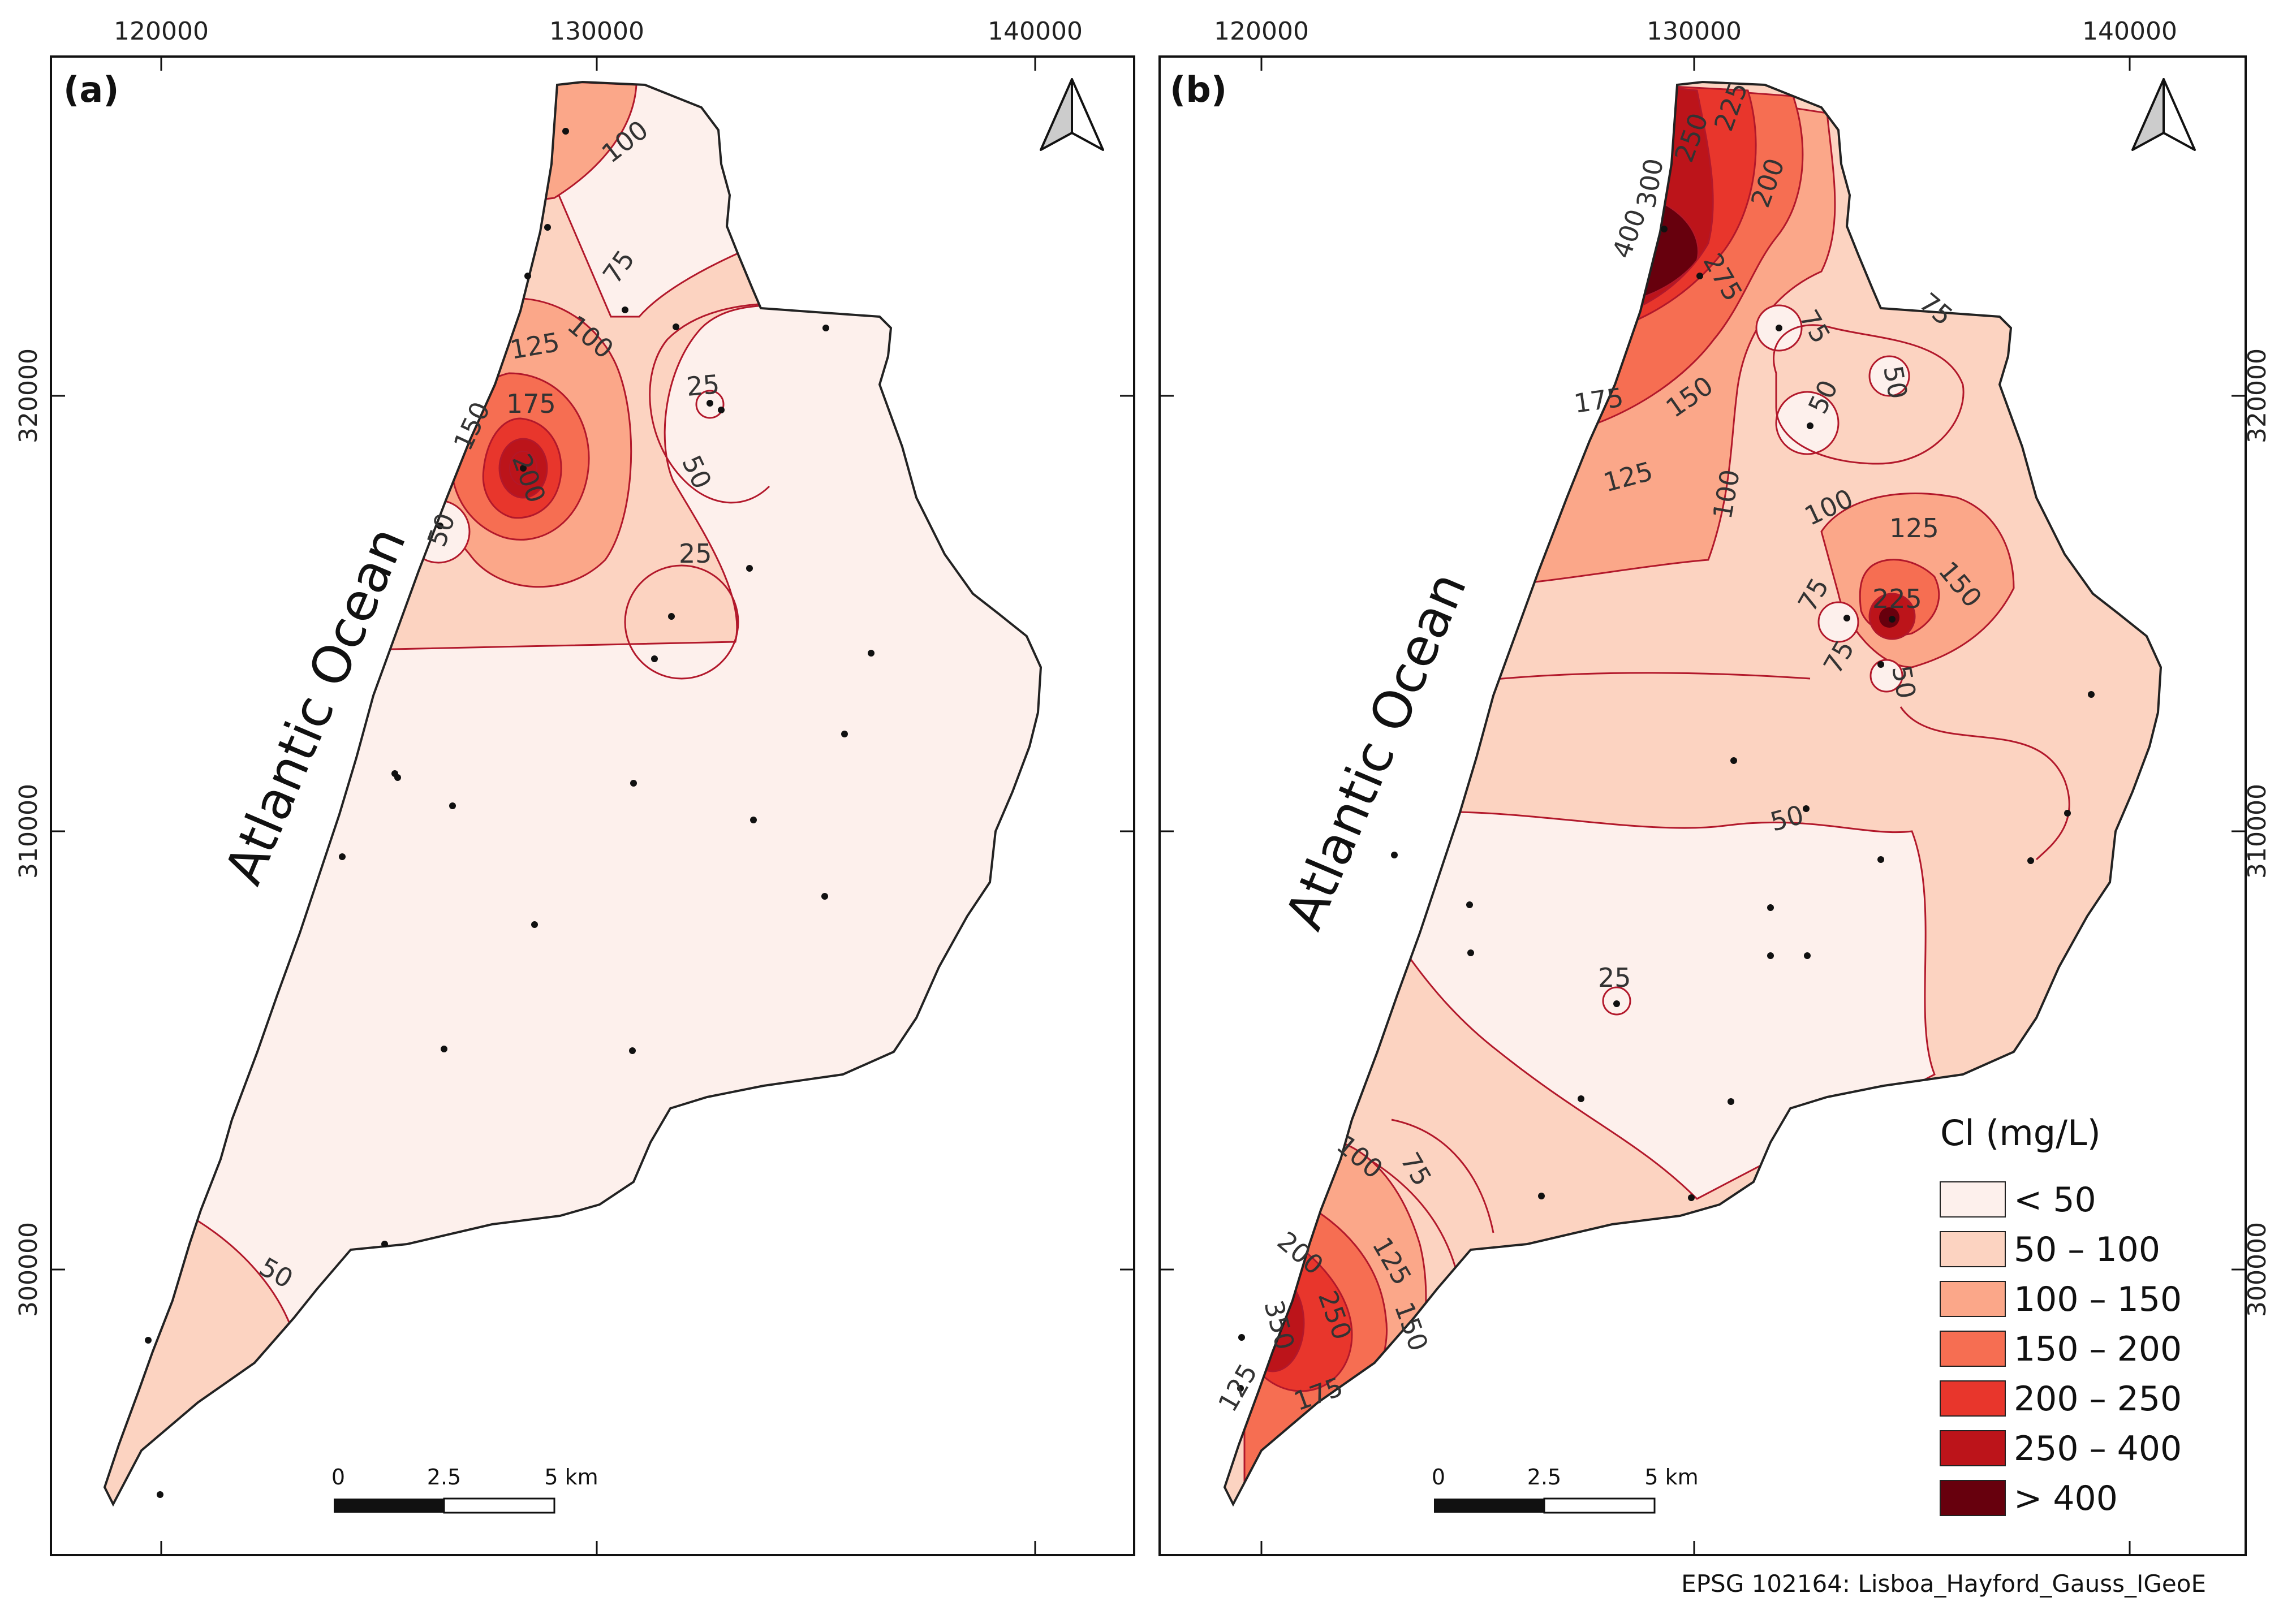  I want to click on legend-label: 200 – 250, so click(2098, 1399).